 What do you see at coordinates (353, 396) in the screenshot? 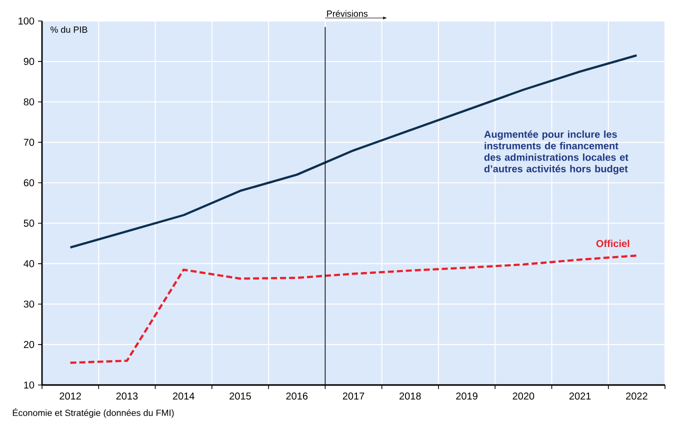
I see `x-tick-label: 2017` at bounding box center [353, 396].